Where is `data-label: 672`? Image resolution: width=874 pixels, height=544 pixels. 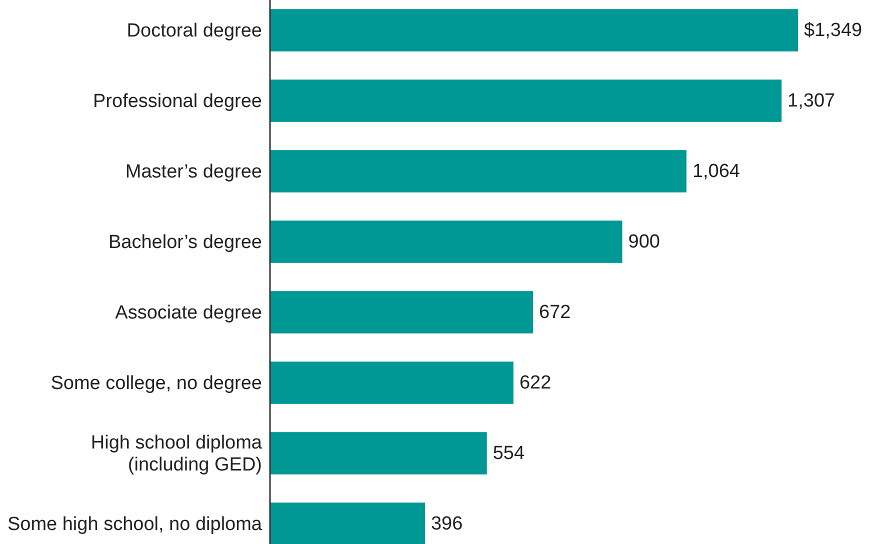 data-label: 672 is located at coordinates (555, 312).